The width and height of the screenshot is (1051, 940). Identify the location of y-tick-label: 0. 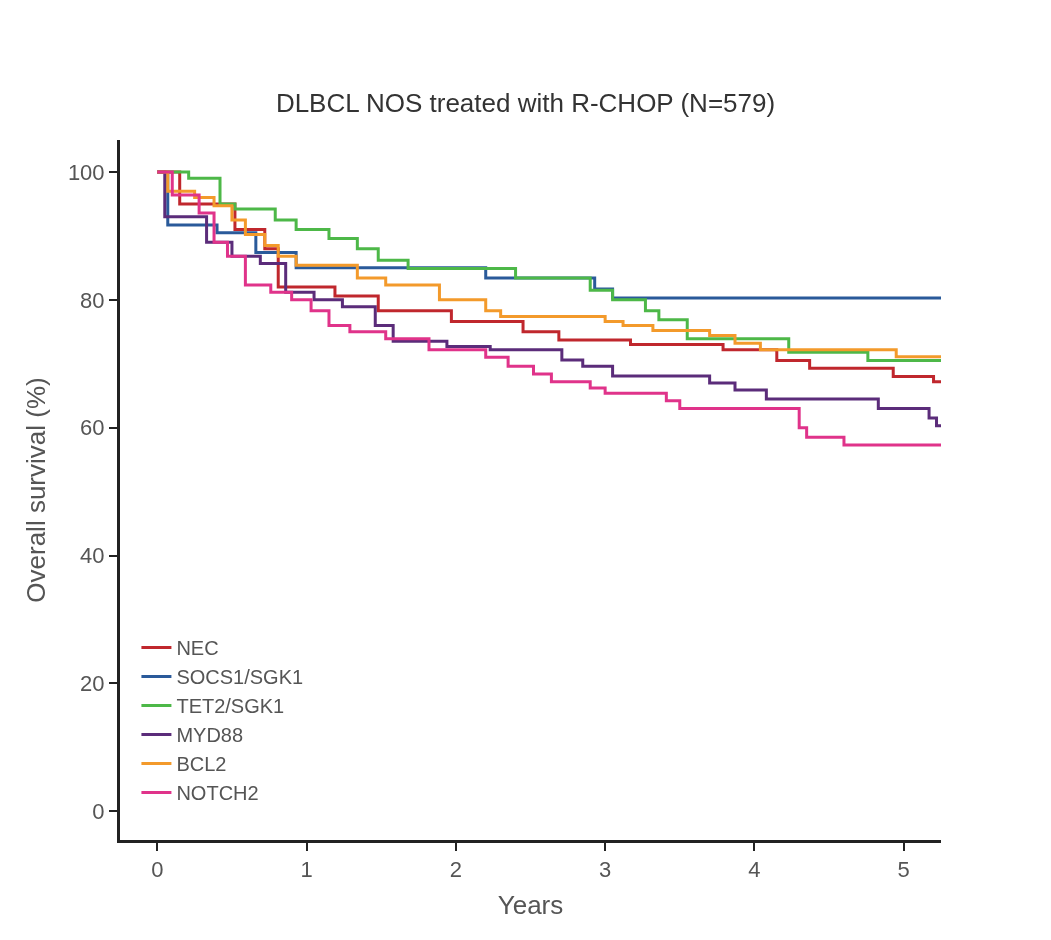
(98, 811).